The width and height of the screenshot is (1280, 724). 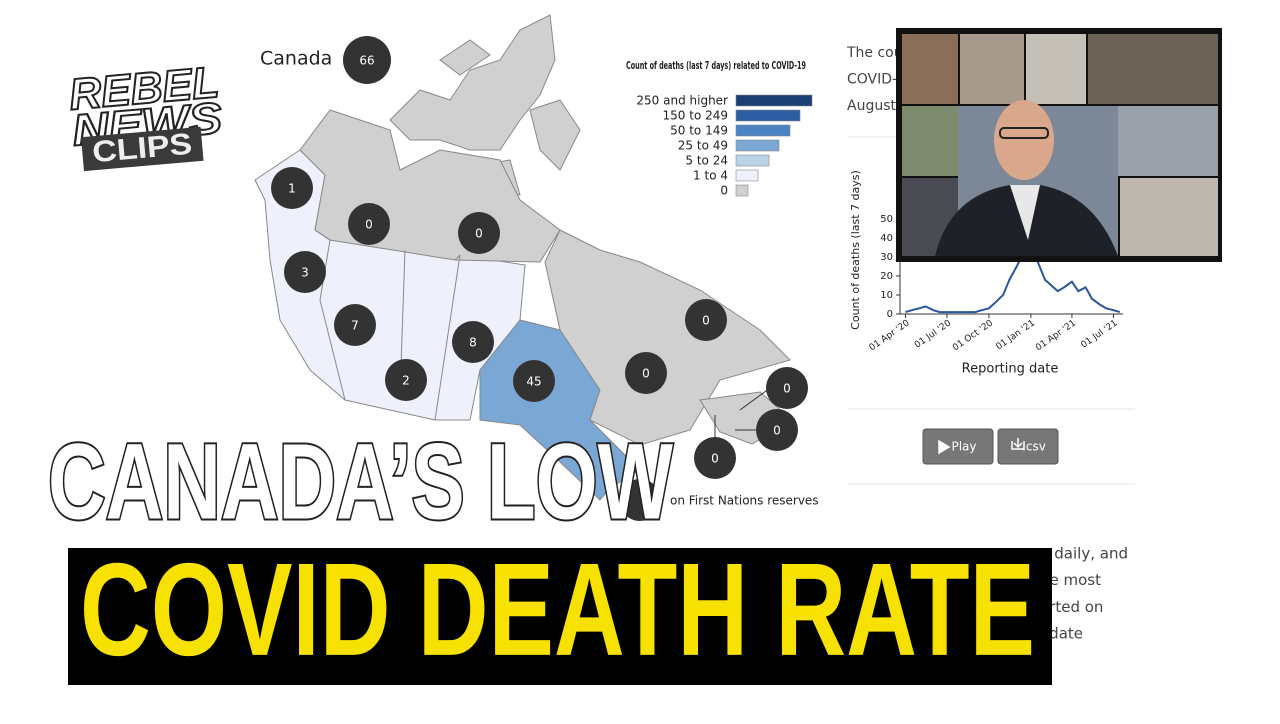 I want to click on count-label: 66, so click(x=366, y=61).